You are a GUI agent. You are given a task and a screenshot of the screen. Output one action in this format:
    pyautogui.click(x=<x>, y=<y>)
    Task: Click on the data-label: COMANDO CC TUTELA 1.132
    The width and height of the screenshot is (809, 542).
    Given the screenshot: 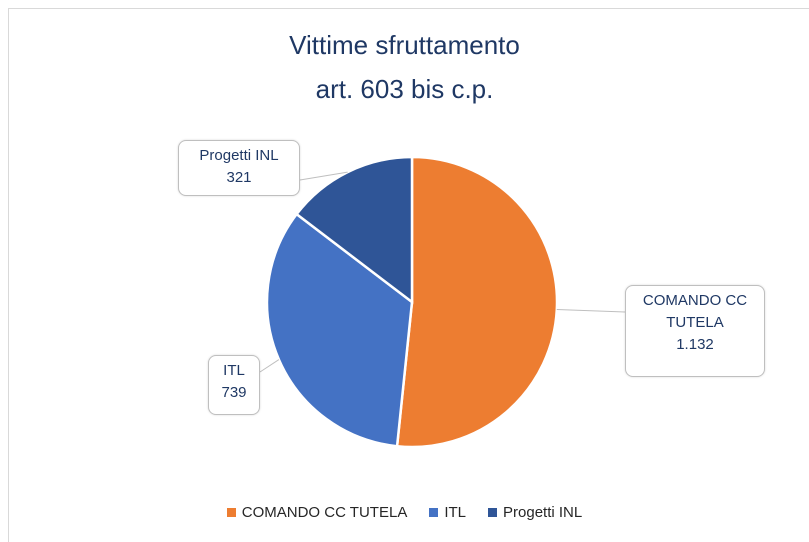 What is the action you would take?
    pyautogui.click(x=695, y=331)
    